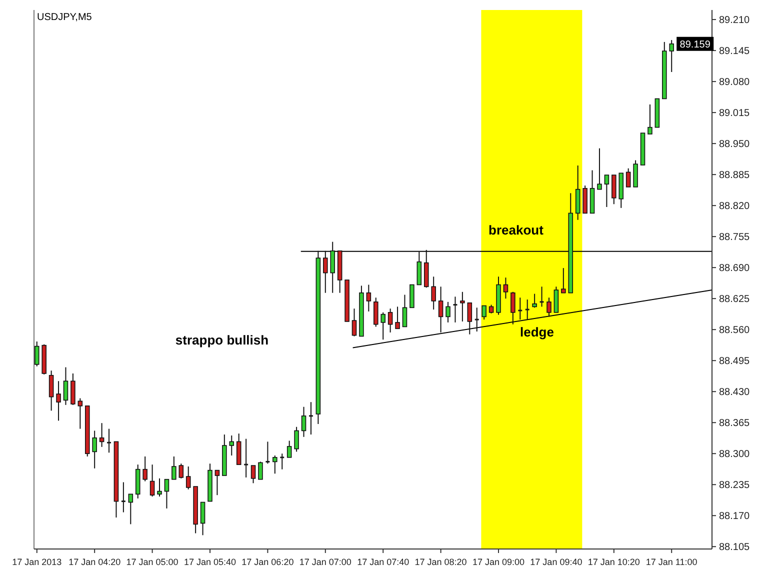 The width and height of the screenshot is (762, 578). What do you see at coordinates (734, 362) in the screenshot?
I see `y-tick-label: 88.495` at bounding box center [734, 362].